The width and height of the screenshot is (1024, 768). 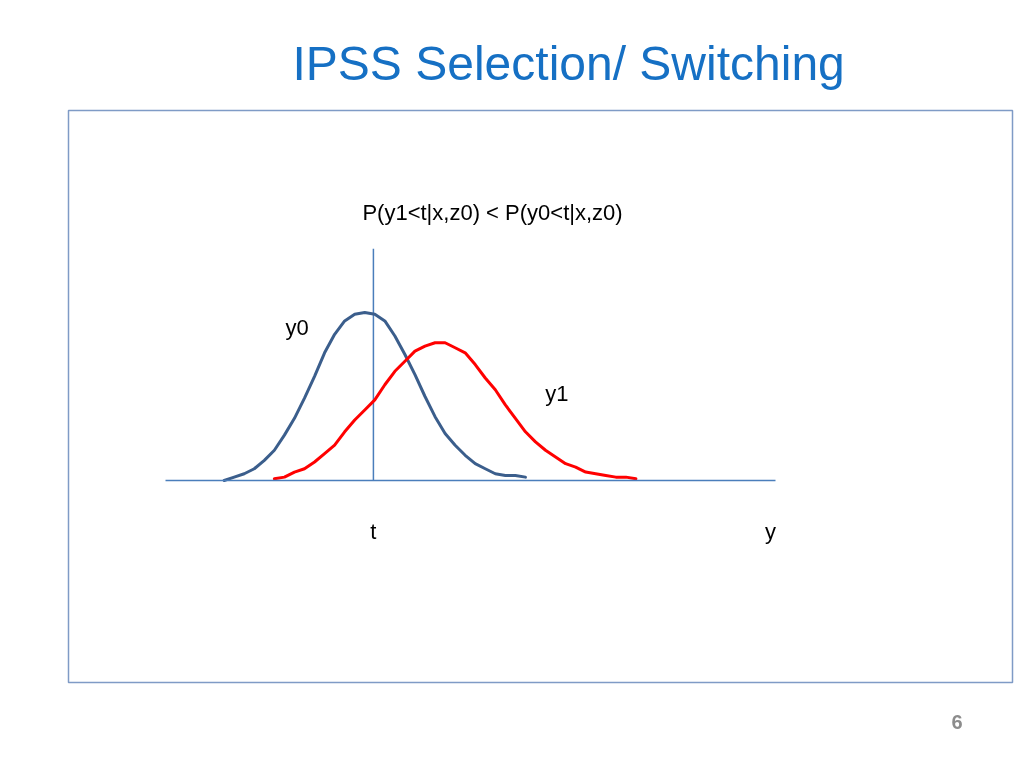 I want to click on text: t, so click(x=373, y=531).